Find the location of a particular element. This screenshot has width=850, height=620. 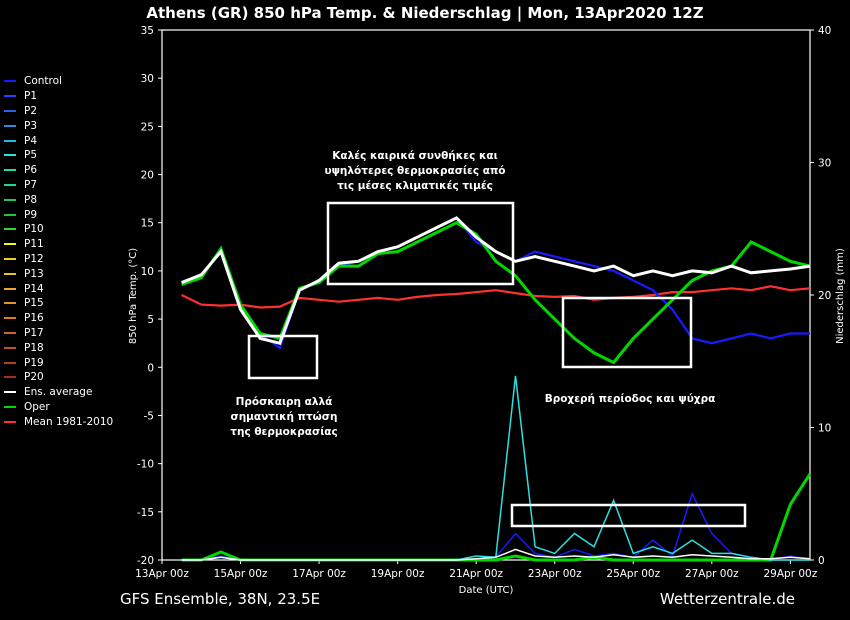

x-tick-label: 23Apr 00z is located at coordinates (555, 574).